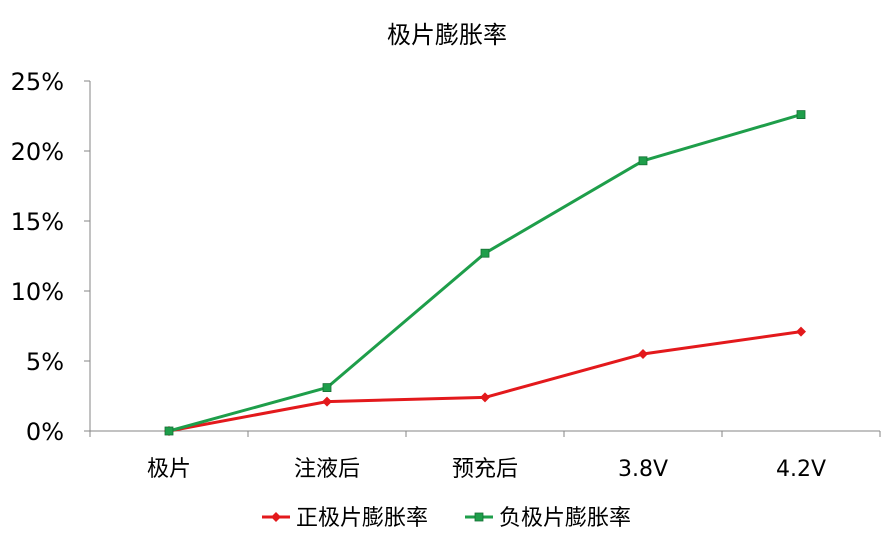 The width and height of the screenshot is (894, 550). Describe the element at coordinates (37, 82) in the screenshot. I see `y-tick-label: 25%` at that location.